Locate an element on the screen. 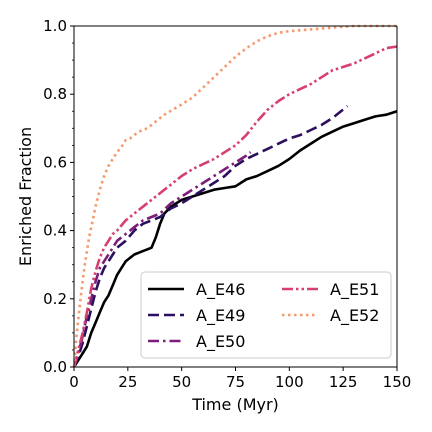  x-tick-label: 125 is located at coordinates (343, 382).